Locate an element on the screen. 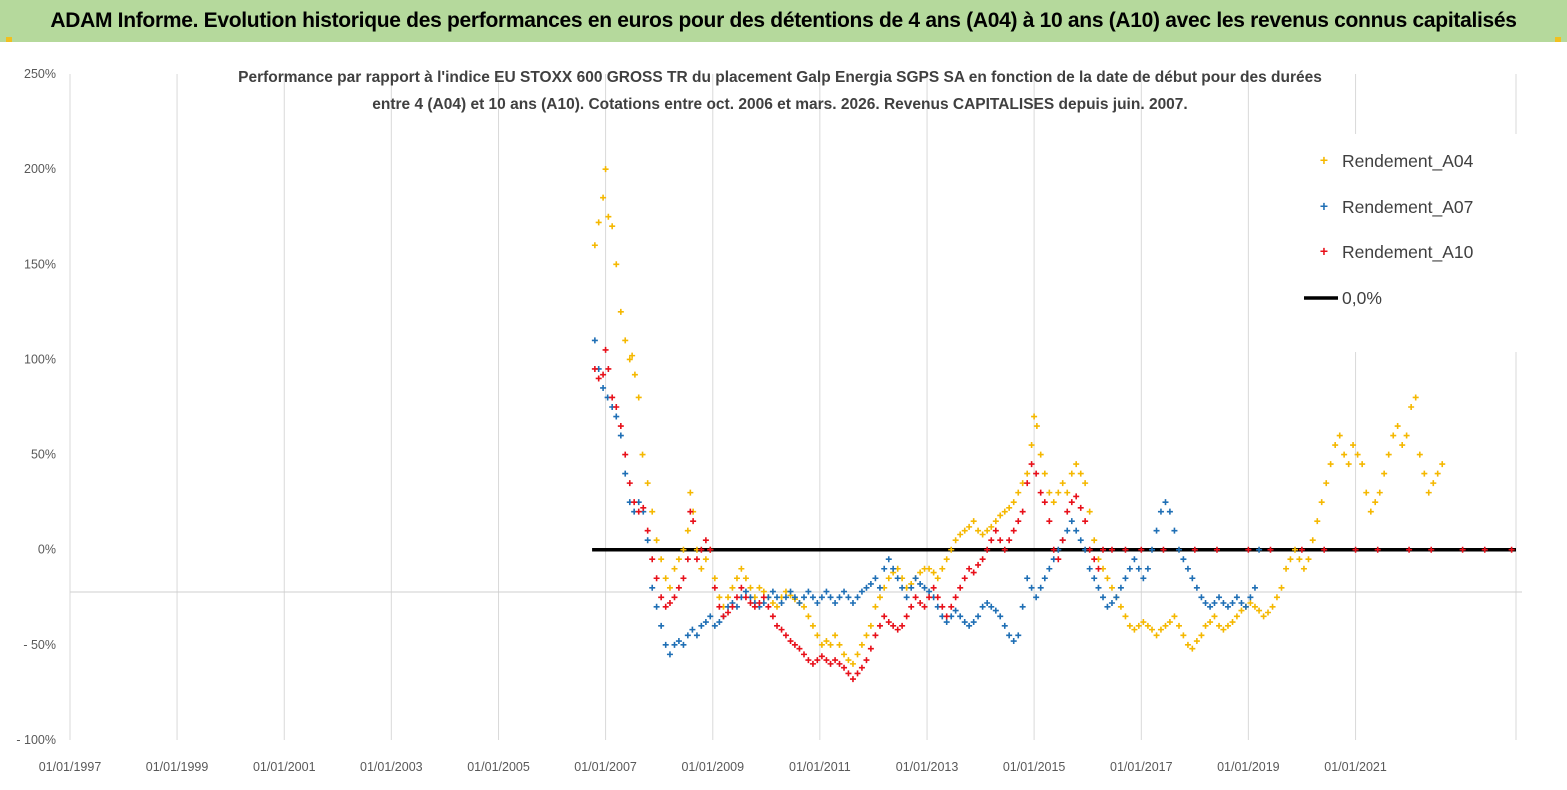  y-tick-label: 200% is located at coordinates (40, 169).